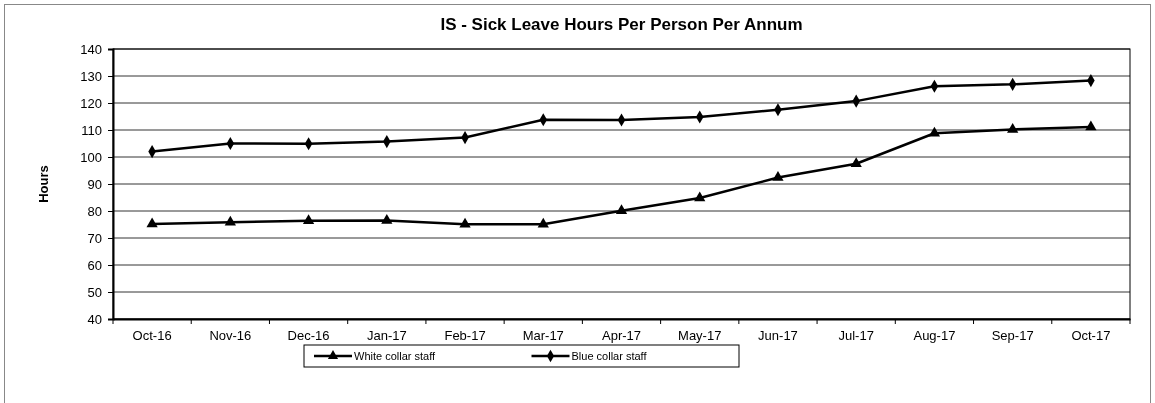  Describe the element at coordinates (94, 319) in the screenshot. I see `y-tick-label: 40` at that location.